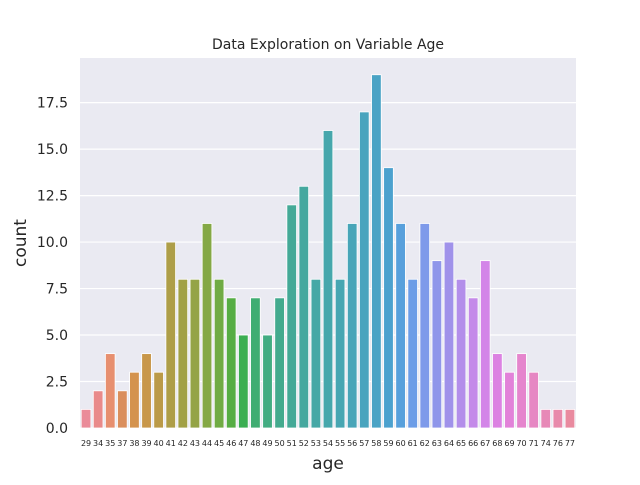 The image size is (640, 485). I want to click on x-tick-label: 53, so click(316, 443).